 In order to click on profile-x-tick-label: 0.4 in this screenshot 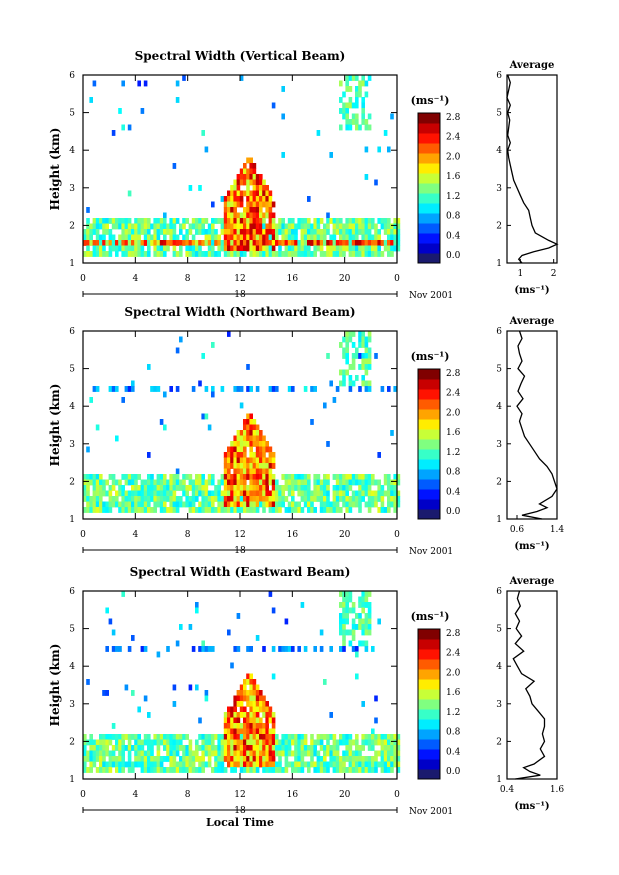, I will do `click(507, 790)`.